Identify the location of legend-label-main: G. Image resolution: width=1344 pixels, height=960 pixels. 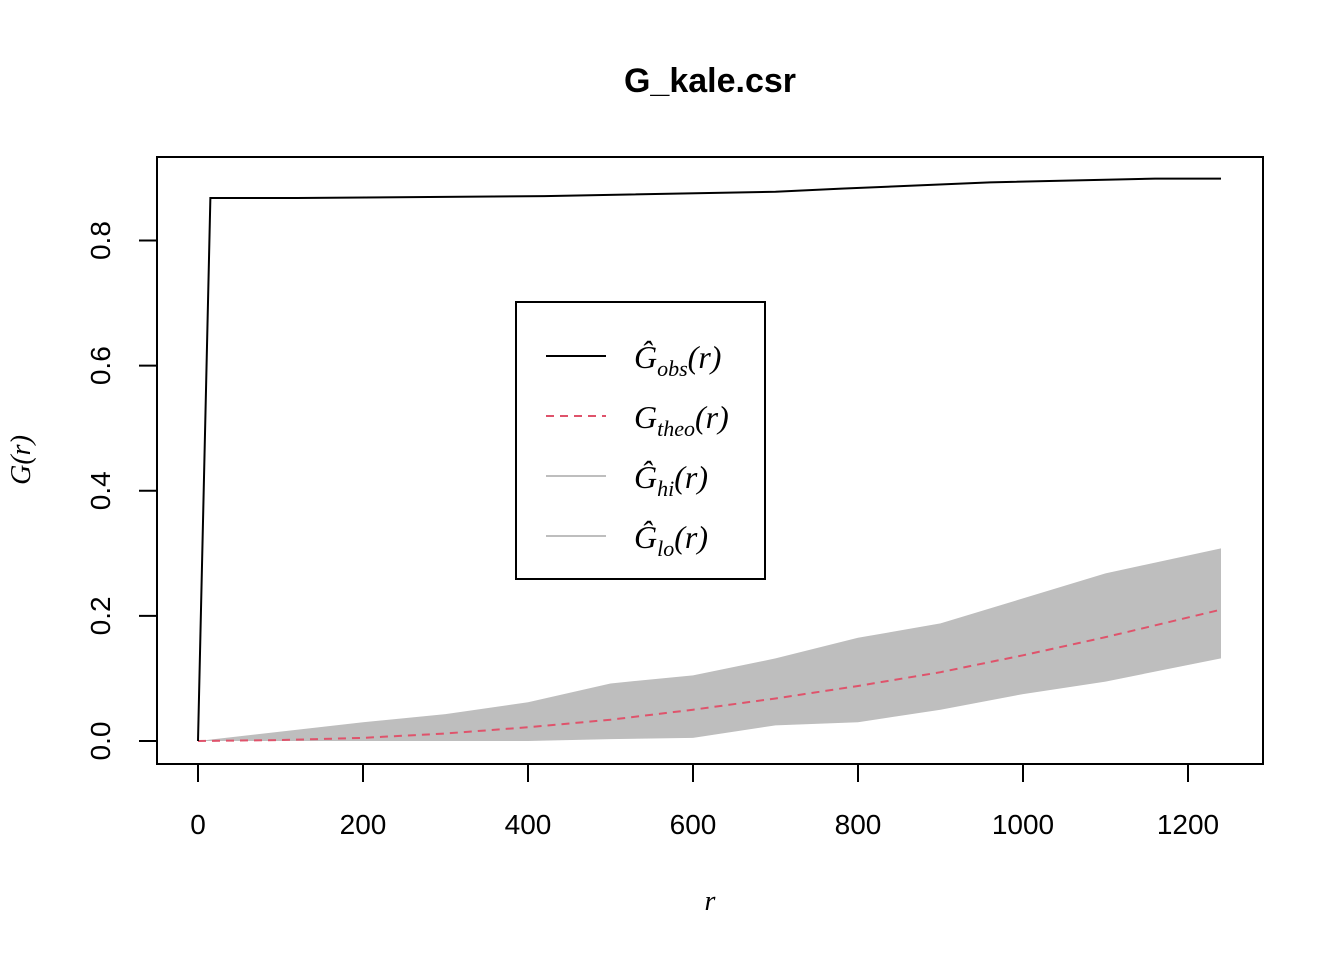
(645, 417).